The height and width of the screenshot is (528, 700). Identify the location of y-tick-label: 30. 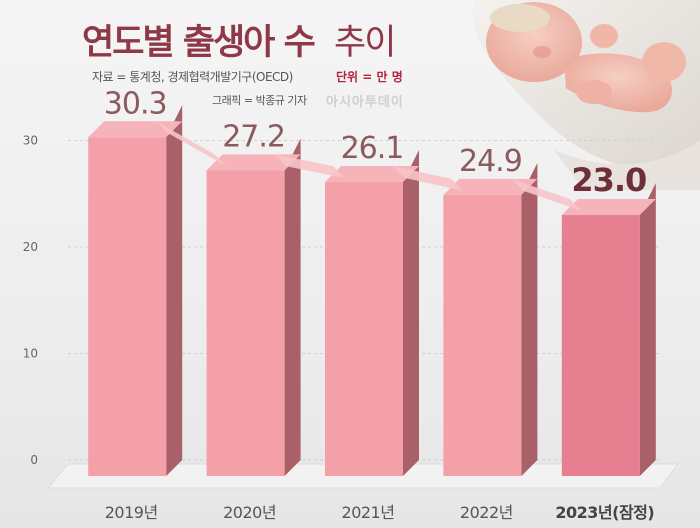
(30, 141).